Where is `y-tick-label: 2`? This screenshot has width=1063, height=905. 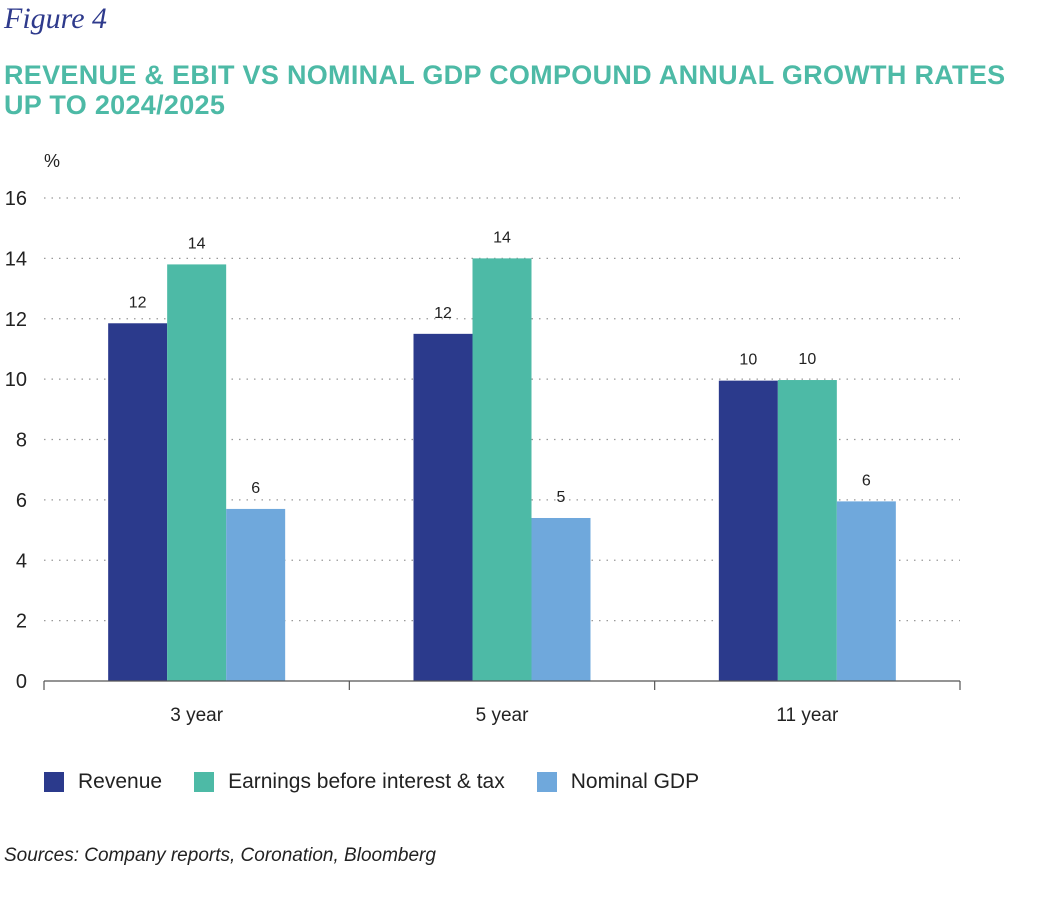 y-tick-label: 2 is located at coordinates (21, 622).